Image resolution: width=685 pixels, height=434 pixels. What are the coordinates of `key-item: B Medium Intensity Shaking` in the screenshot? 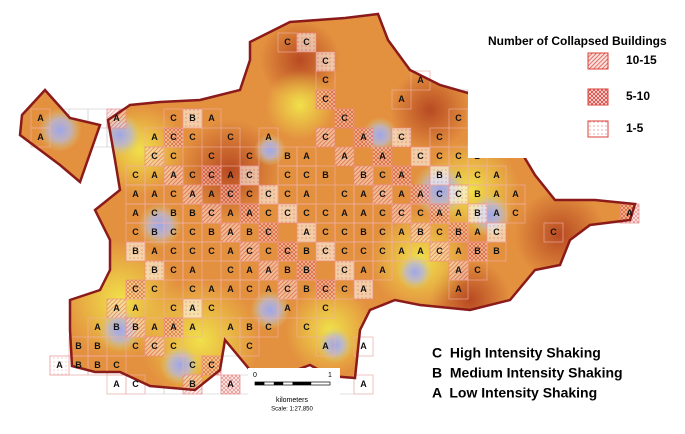 It's located at (527, 373).